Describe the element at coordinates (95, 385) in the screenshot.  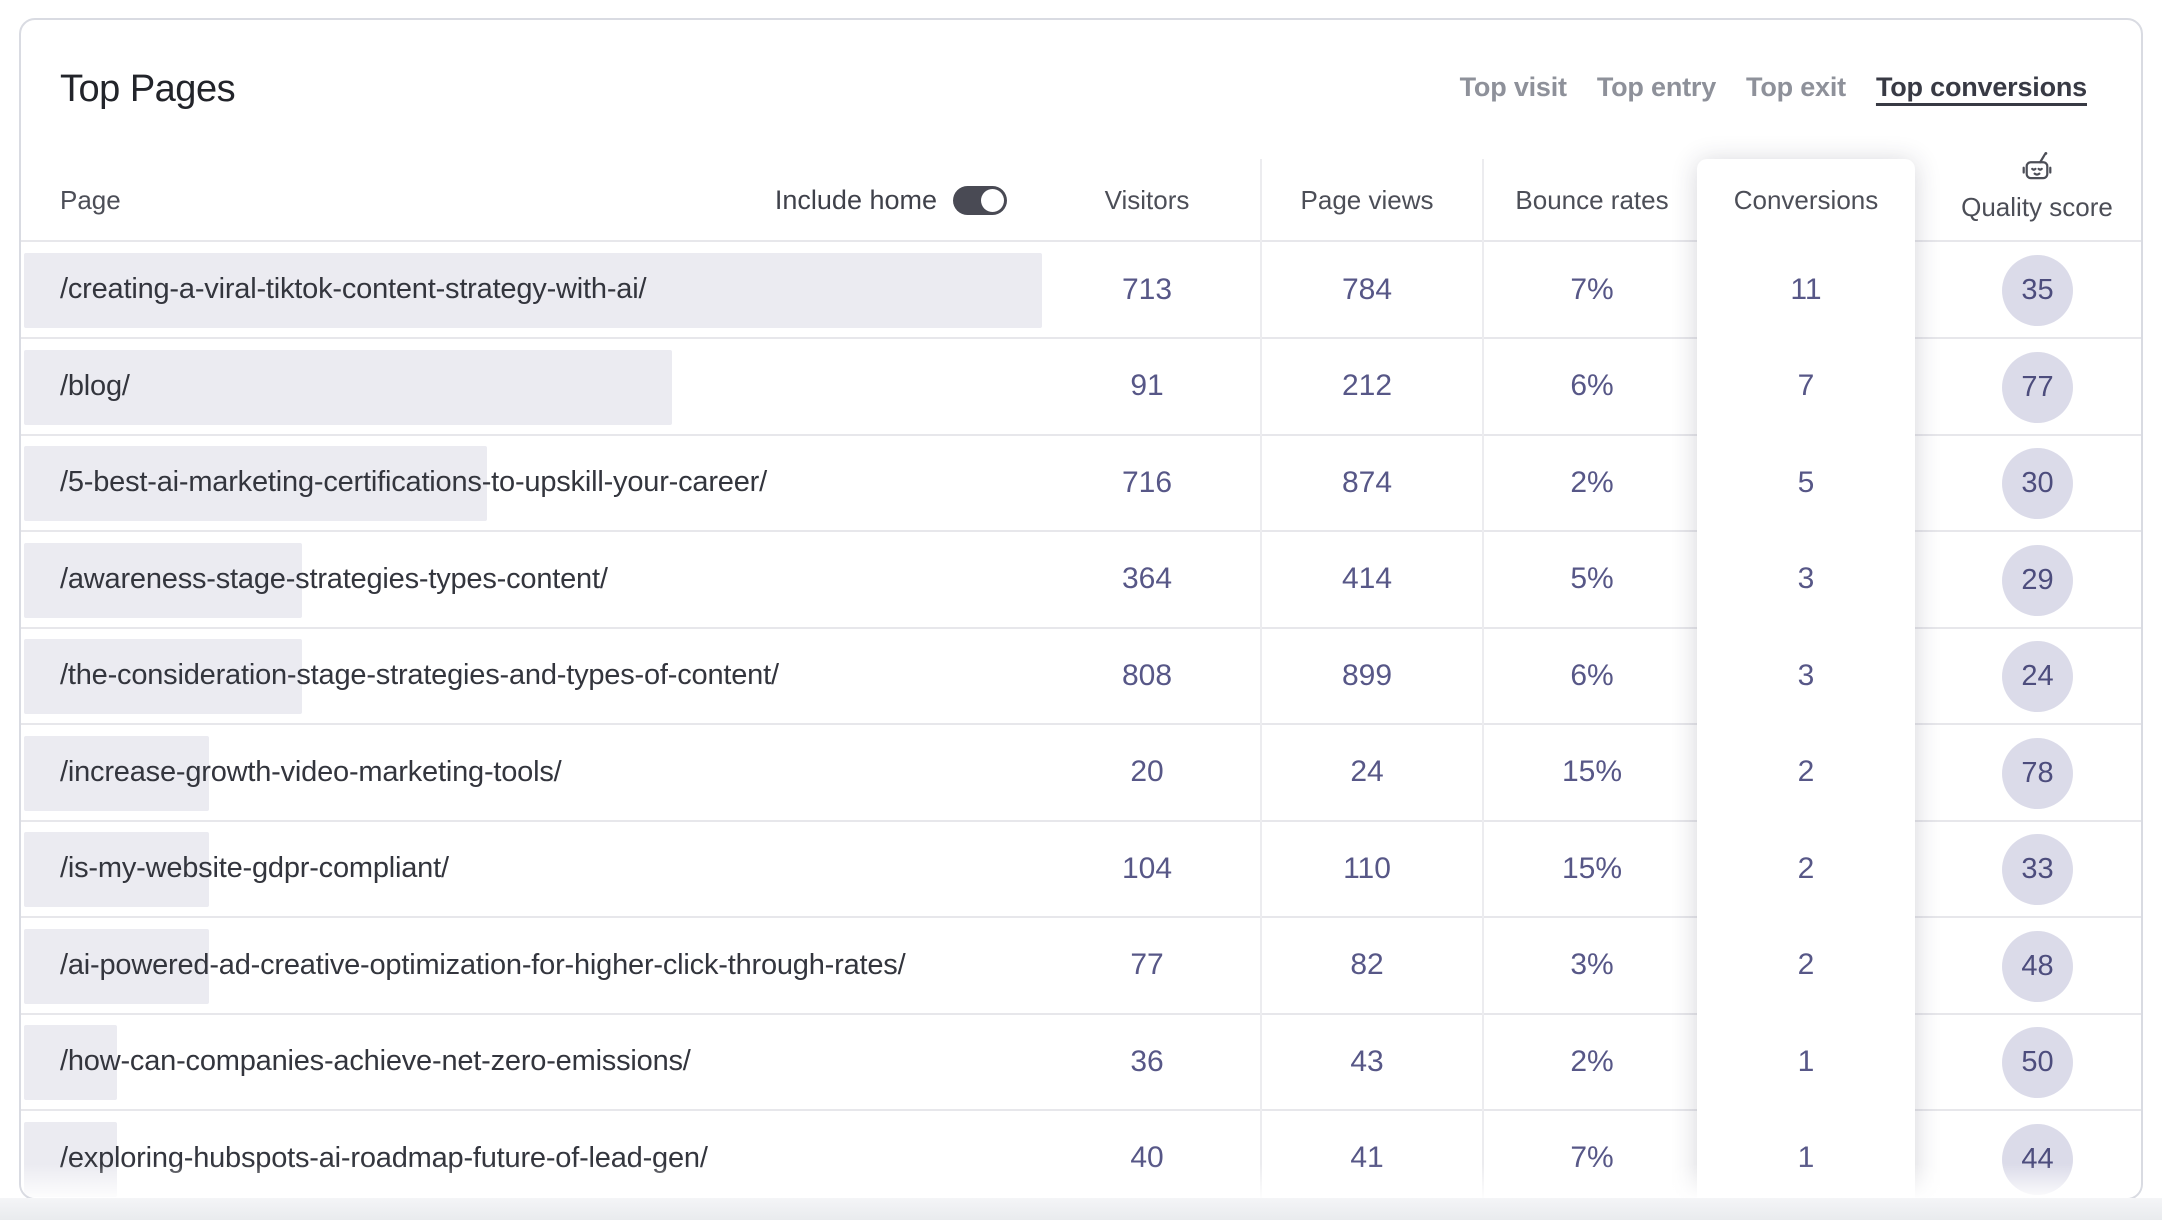
I see `page-link: /blog/` at that location.